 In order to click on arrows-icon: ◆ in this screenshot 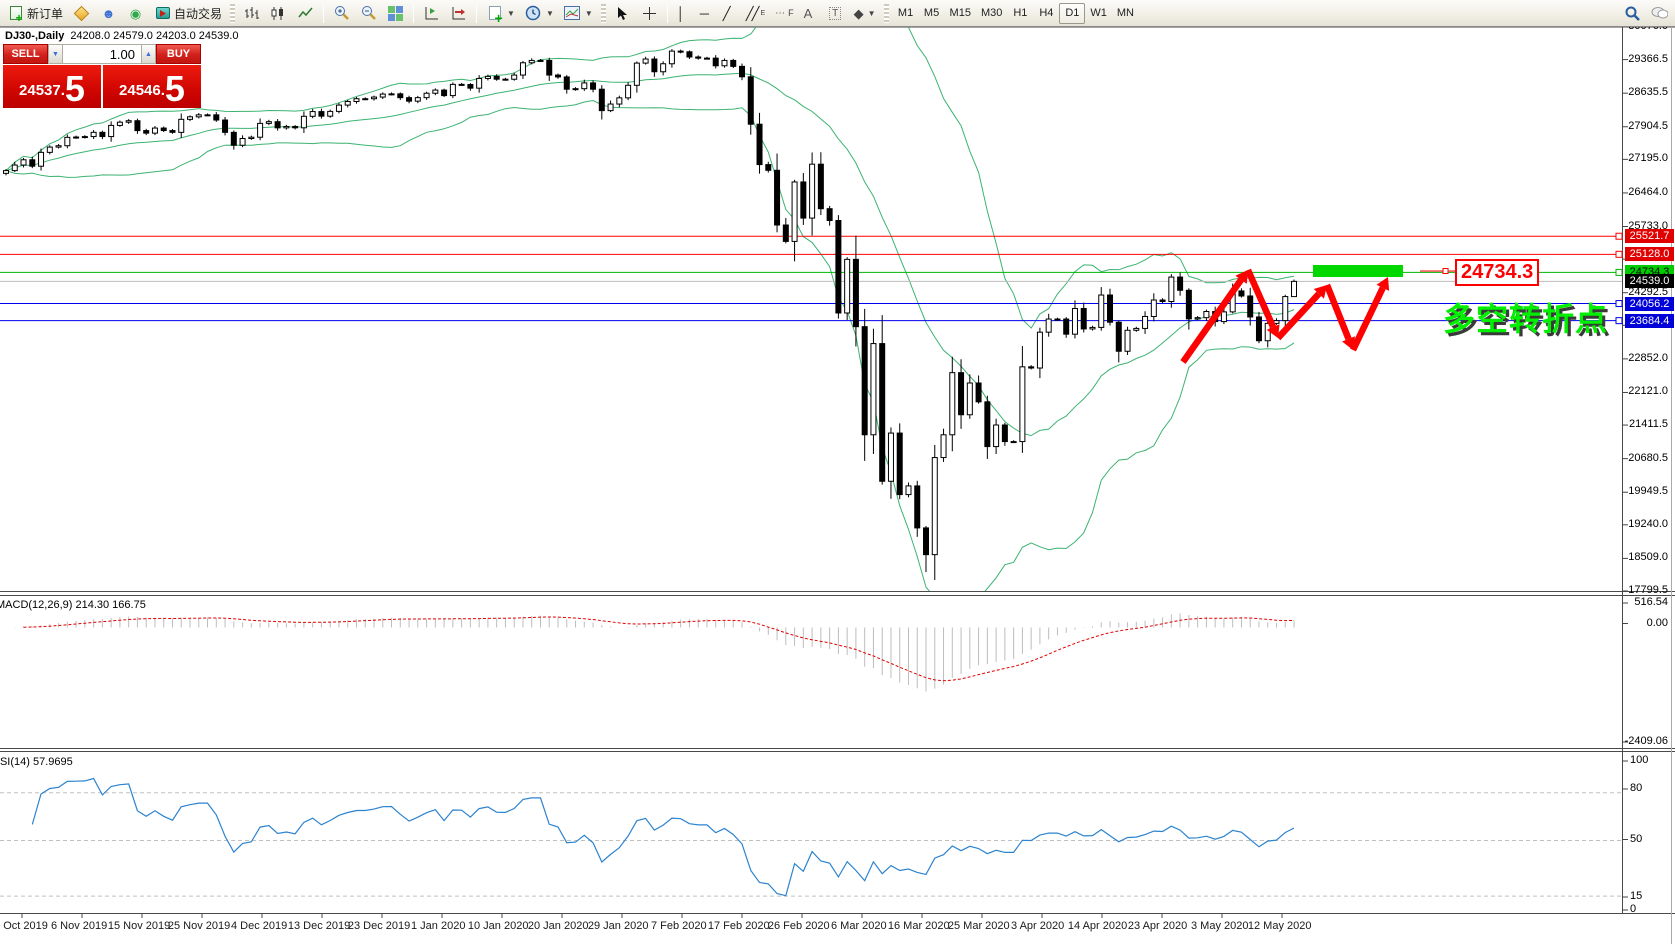, I will do `click(858, 13)`.